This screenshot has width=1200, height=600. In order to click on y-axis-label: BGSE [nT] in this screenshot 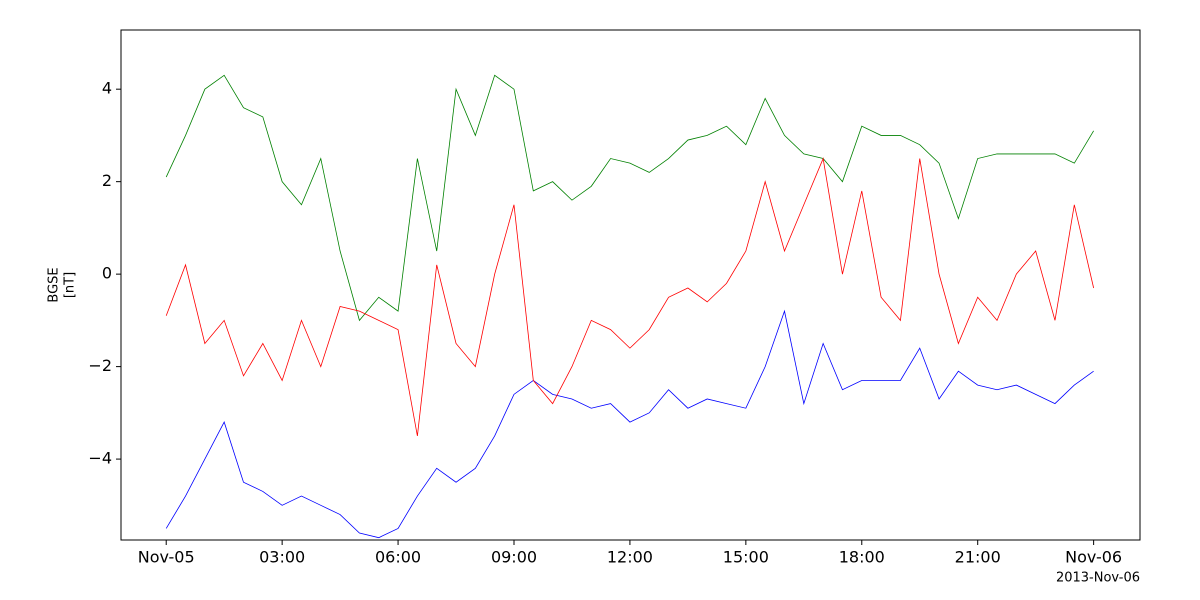, I will do `click(62, 284)`.